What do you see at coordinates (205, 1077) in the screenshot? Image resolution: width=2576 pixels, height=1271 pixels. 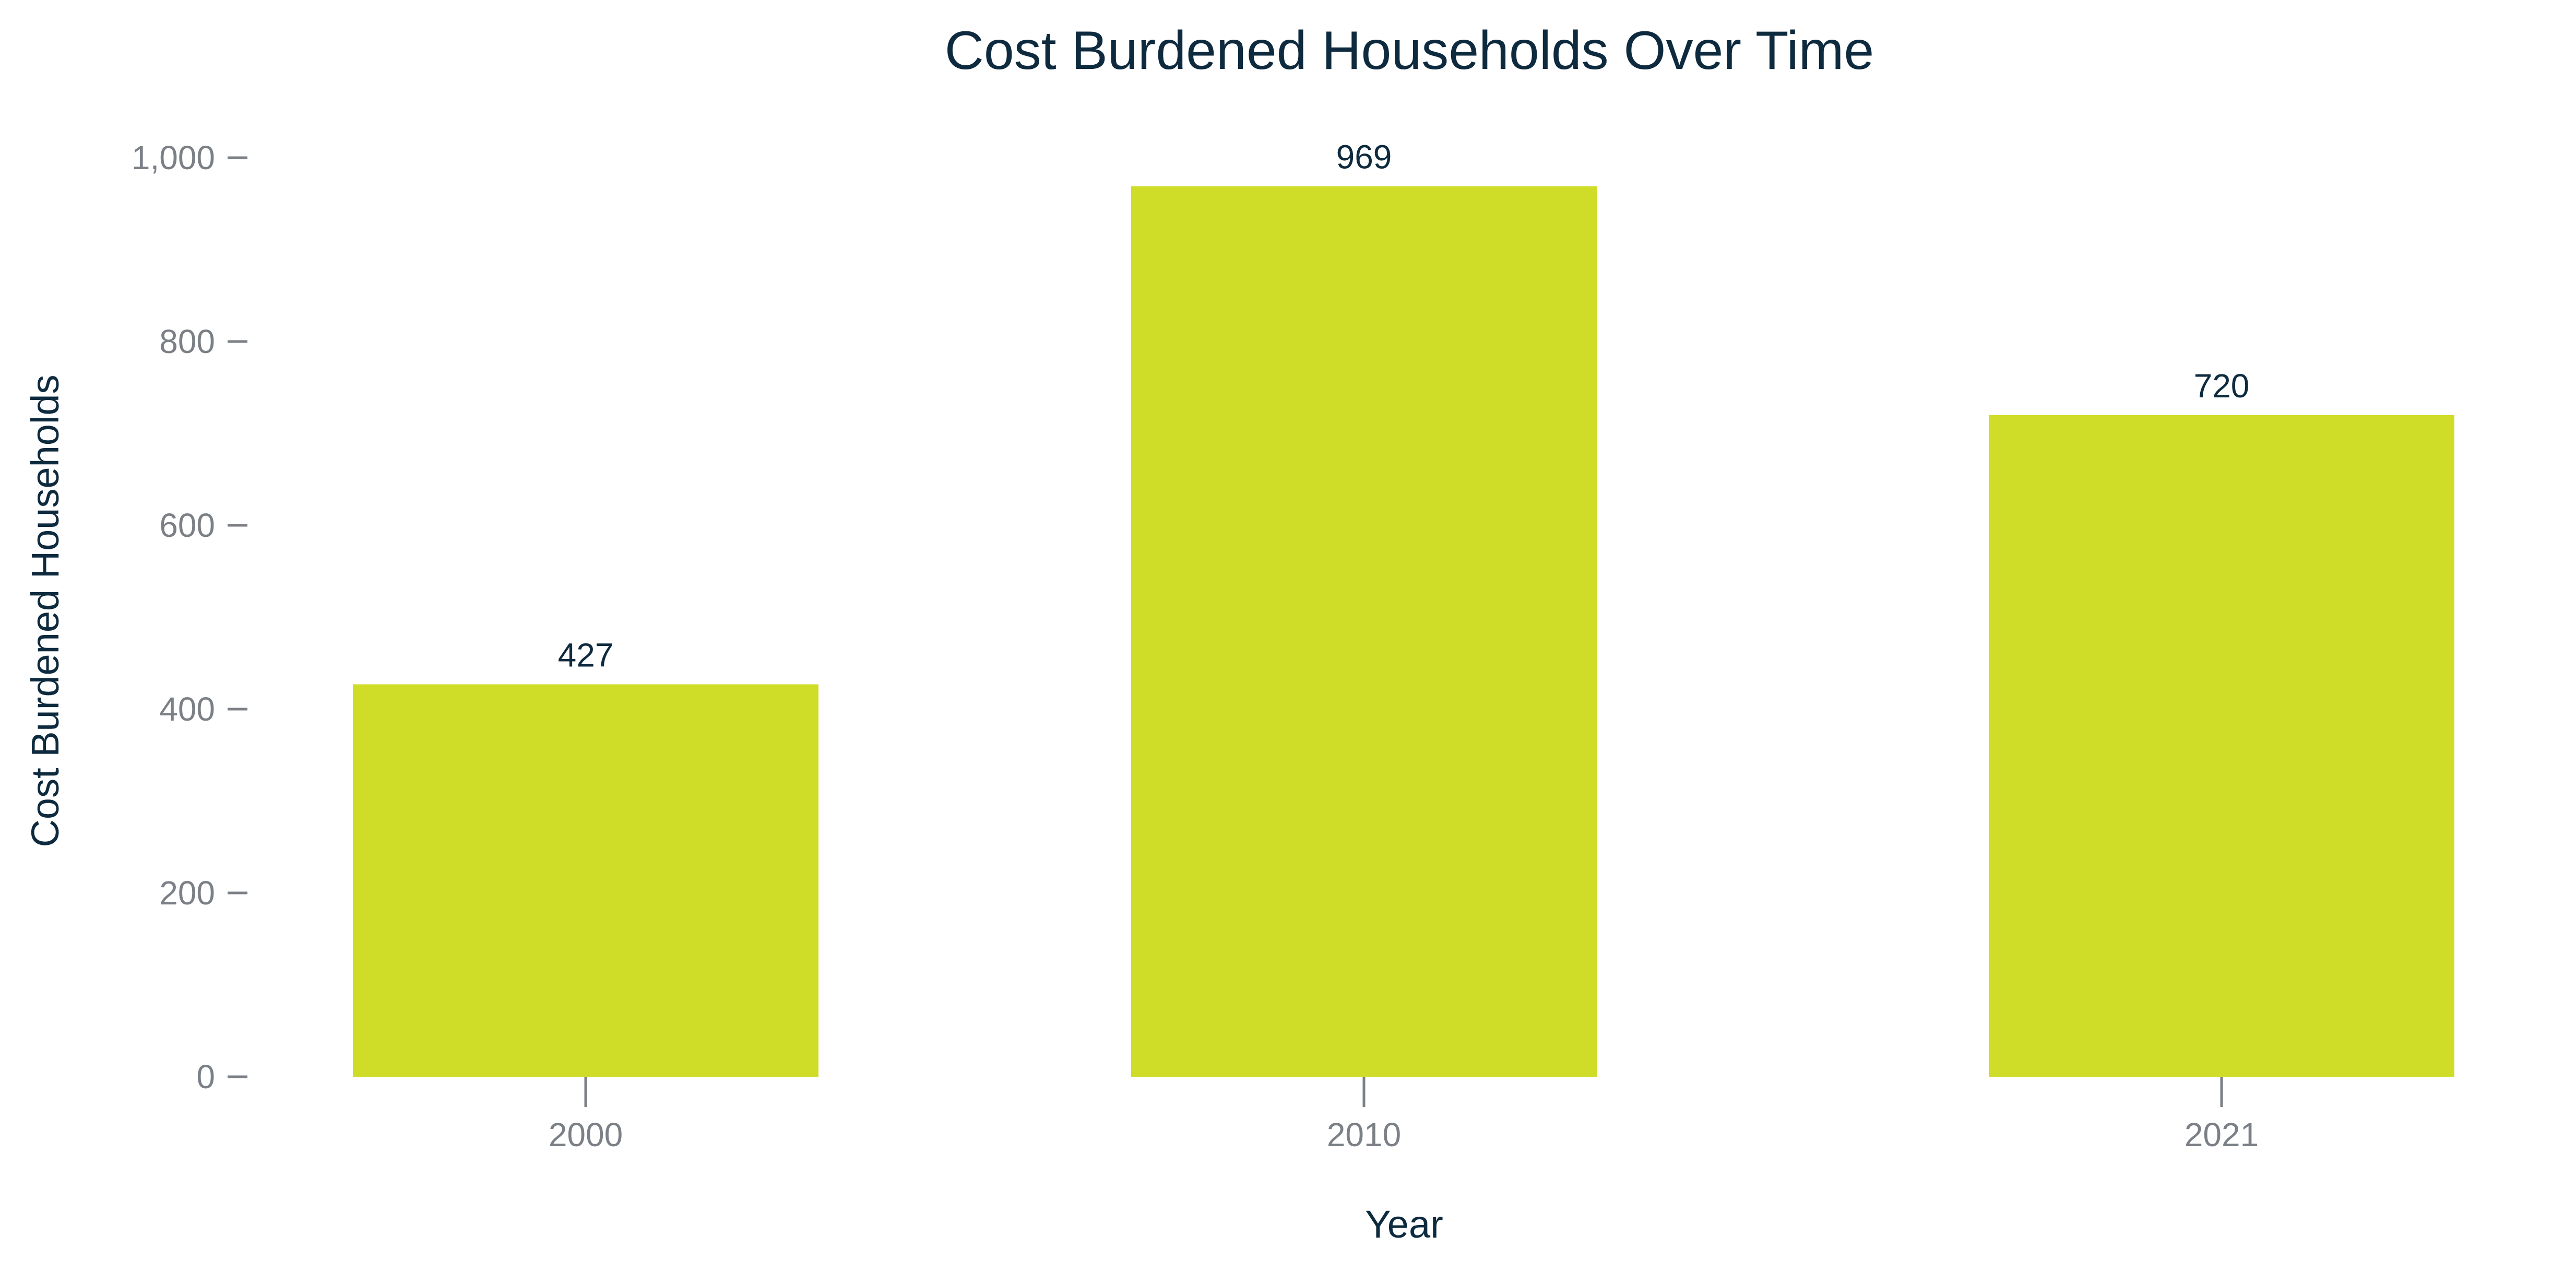 I see `y-tick-label: 0` at bounding box center [205, 1077].